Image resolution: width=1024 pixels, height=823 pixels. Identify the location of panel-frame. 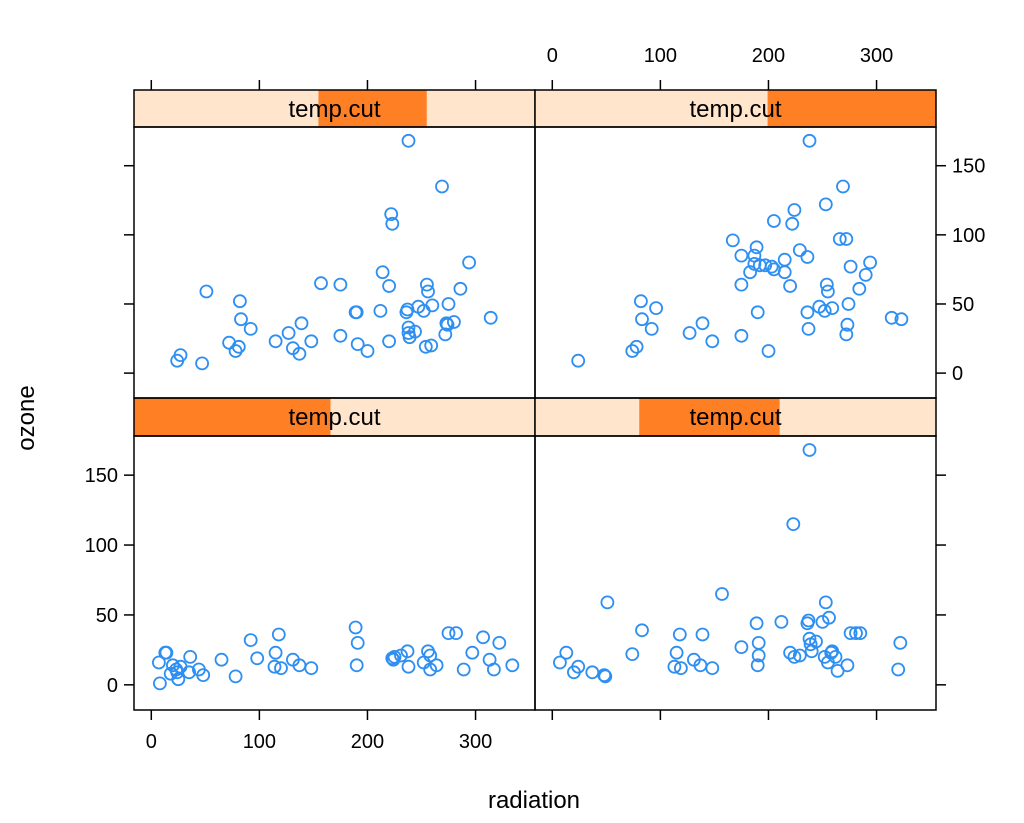
(735, 573).